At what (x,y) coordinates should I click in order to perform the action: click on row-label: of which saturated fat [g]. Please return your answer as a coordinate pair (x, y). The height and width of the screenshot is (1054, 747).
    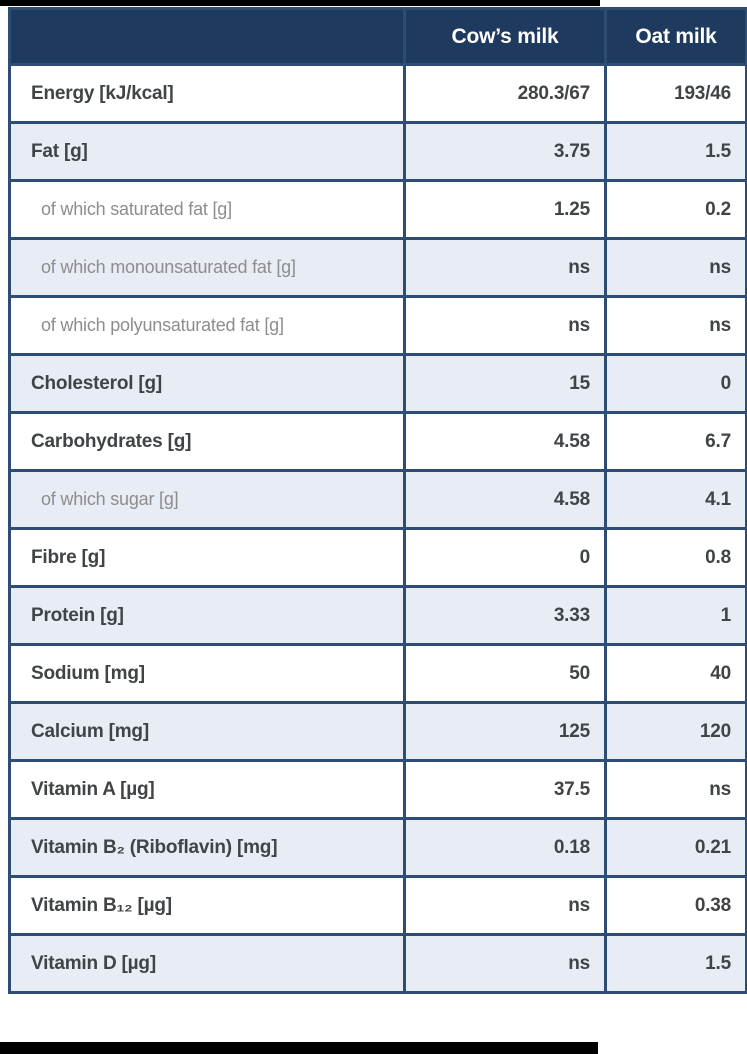
    Looking at the image, I should click on (207, 209).